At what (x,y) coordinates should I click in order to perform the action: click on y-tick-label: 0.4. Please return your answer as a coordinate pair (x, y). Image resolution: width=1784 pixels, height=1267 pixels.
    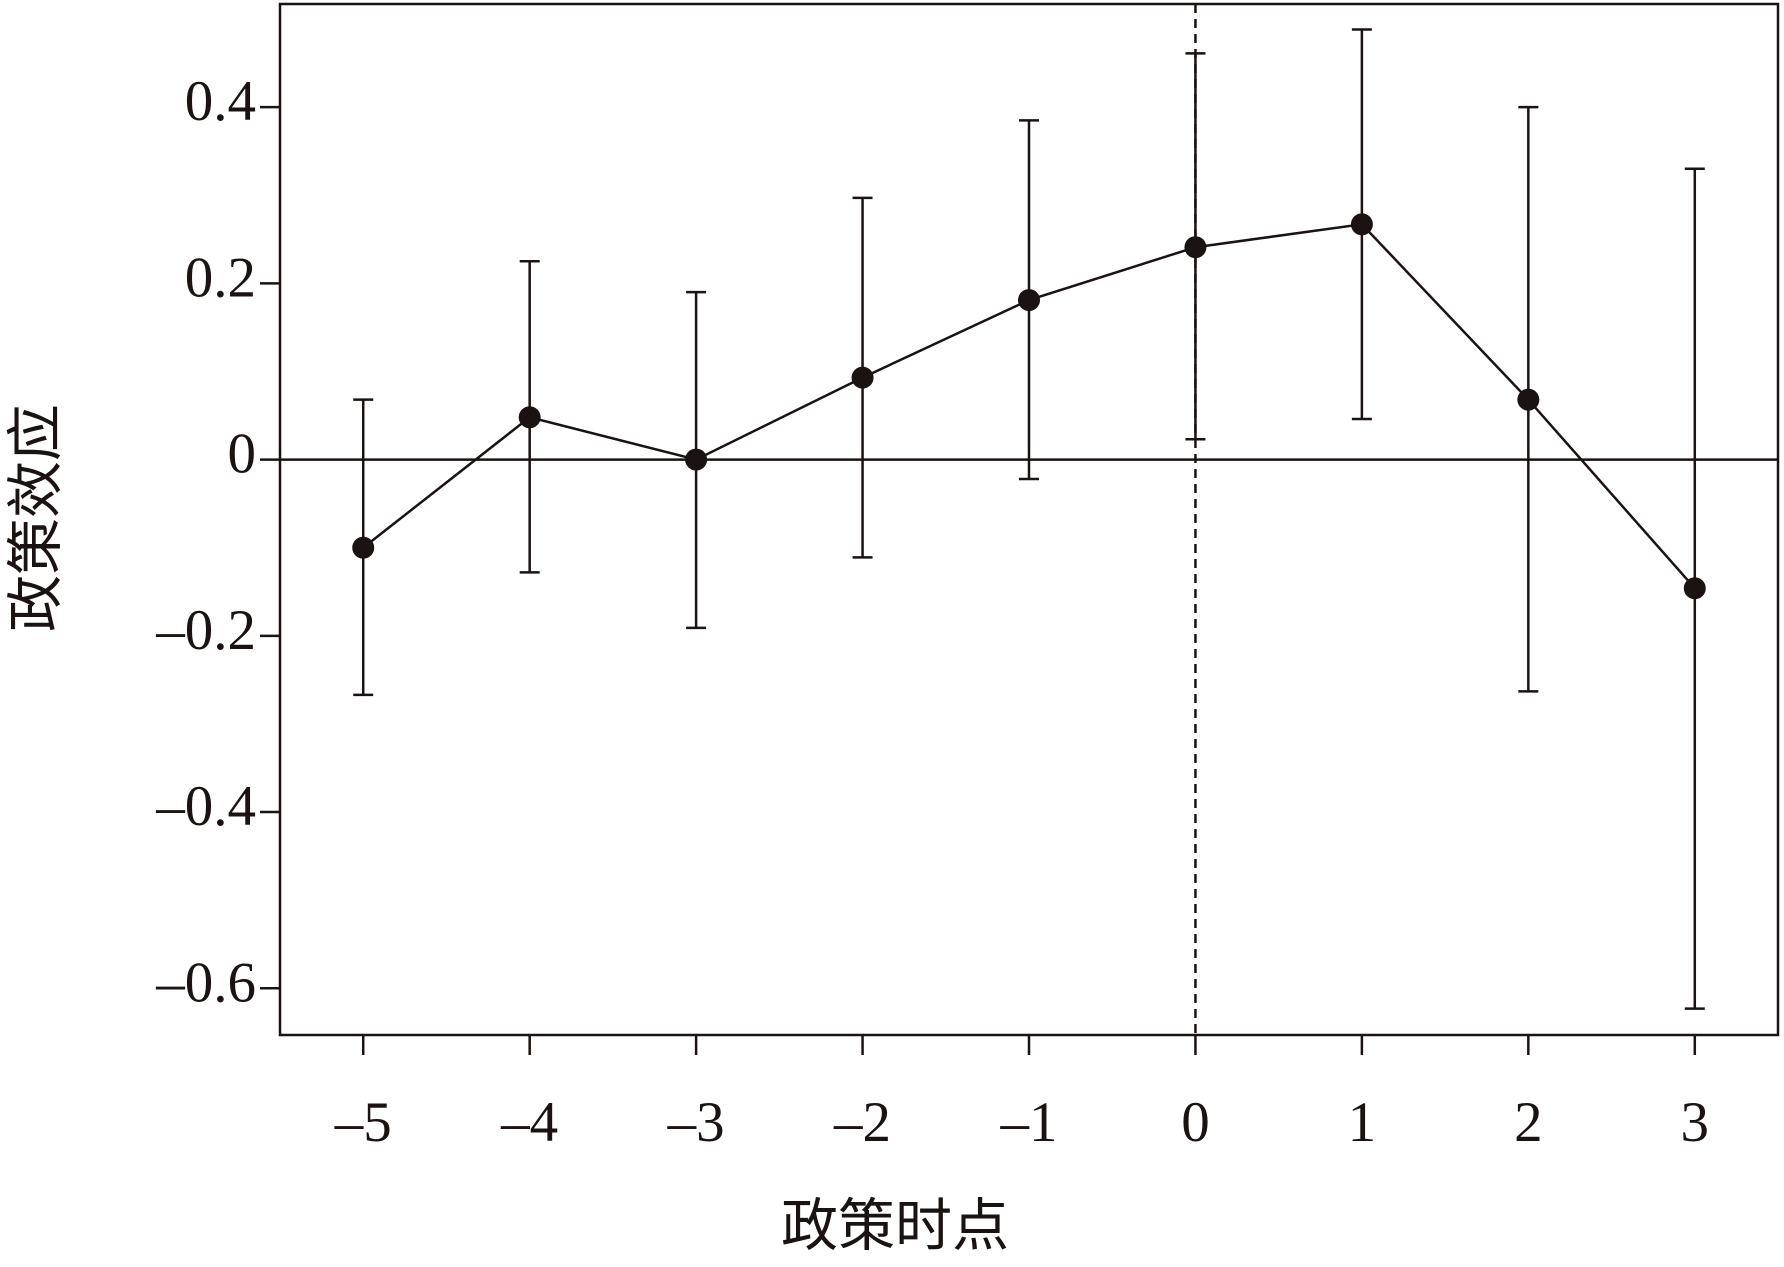
    Looking at the image, I should click on (220, 101).